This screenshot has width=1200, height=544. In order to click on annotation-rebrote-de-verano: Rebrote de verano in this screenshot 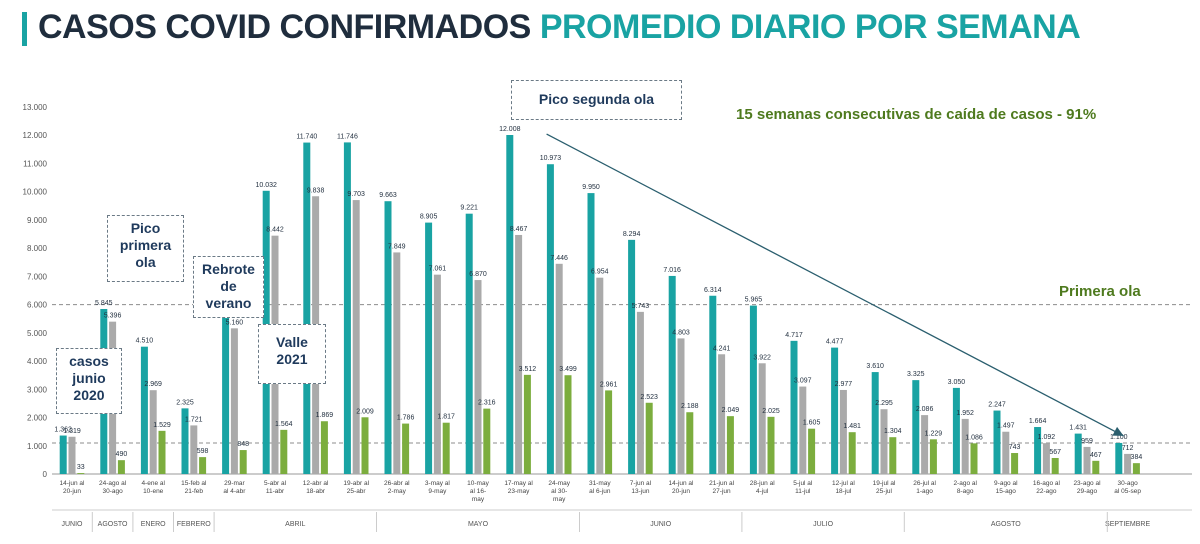, I will do `click(228, 287)`.